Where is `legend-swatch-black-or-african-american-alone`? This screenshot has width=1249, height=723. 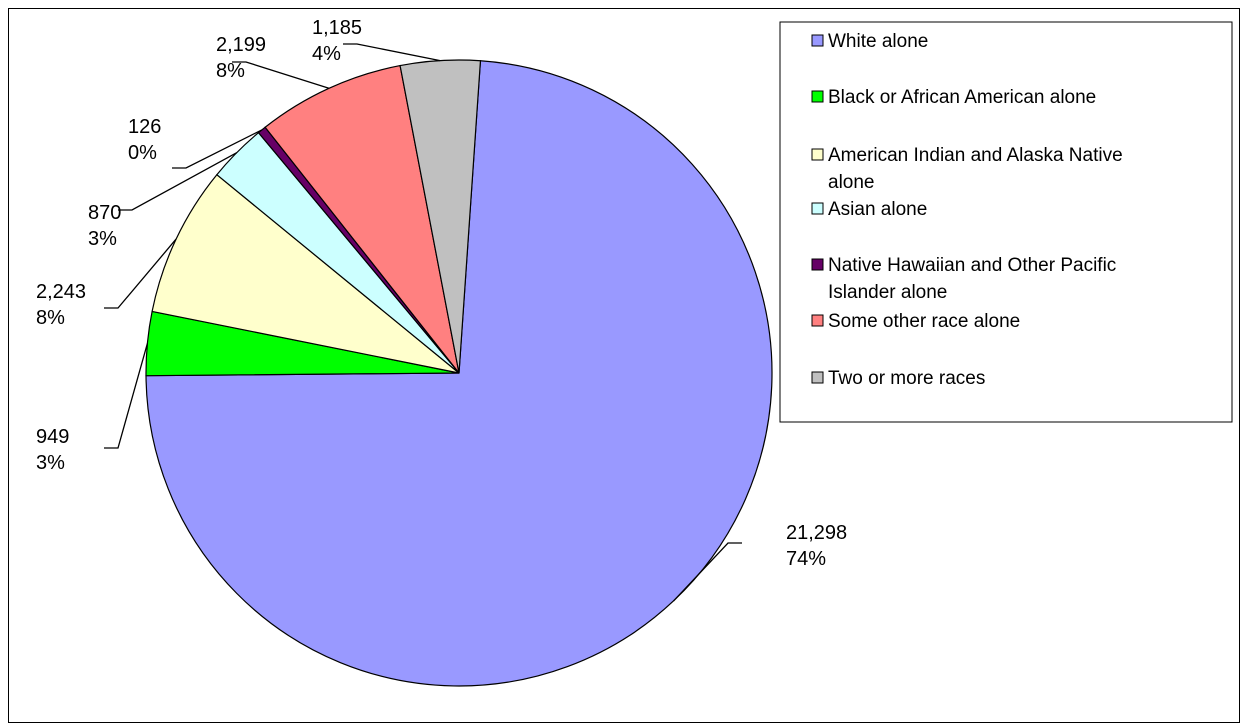
legend-swatch-black-or-african-american-alone is located at coordinates (817, 96).